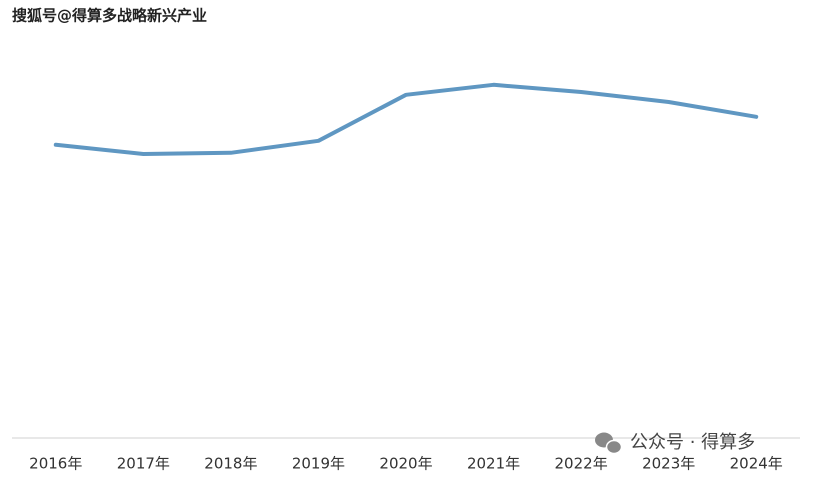 The width and height of the screenshot is (817, 477). I want to click on x-tick-label: 2024年, so click(756, 464).